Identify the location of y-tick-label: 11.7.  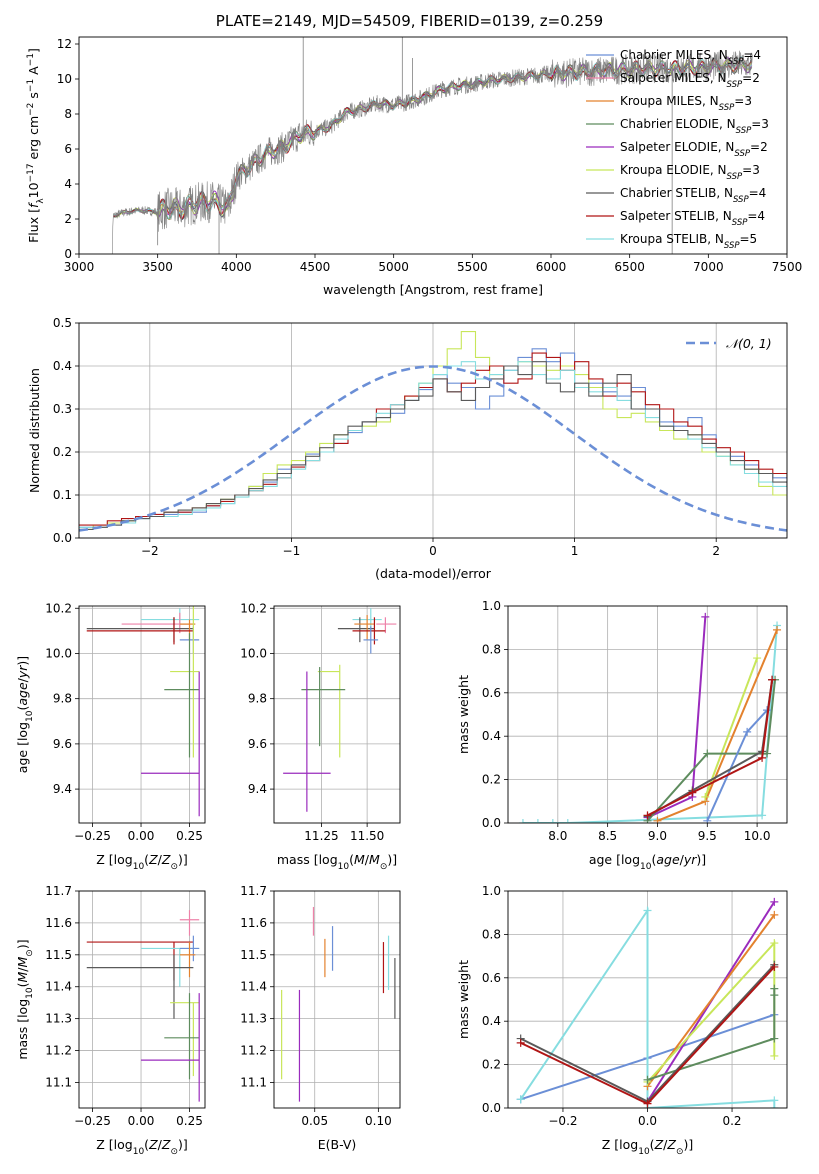
(253, 891).